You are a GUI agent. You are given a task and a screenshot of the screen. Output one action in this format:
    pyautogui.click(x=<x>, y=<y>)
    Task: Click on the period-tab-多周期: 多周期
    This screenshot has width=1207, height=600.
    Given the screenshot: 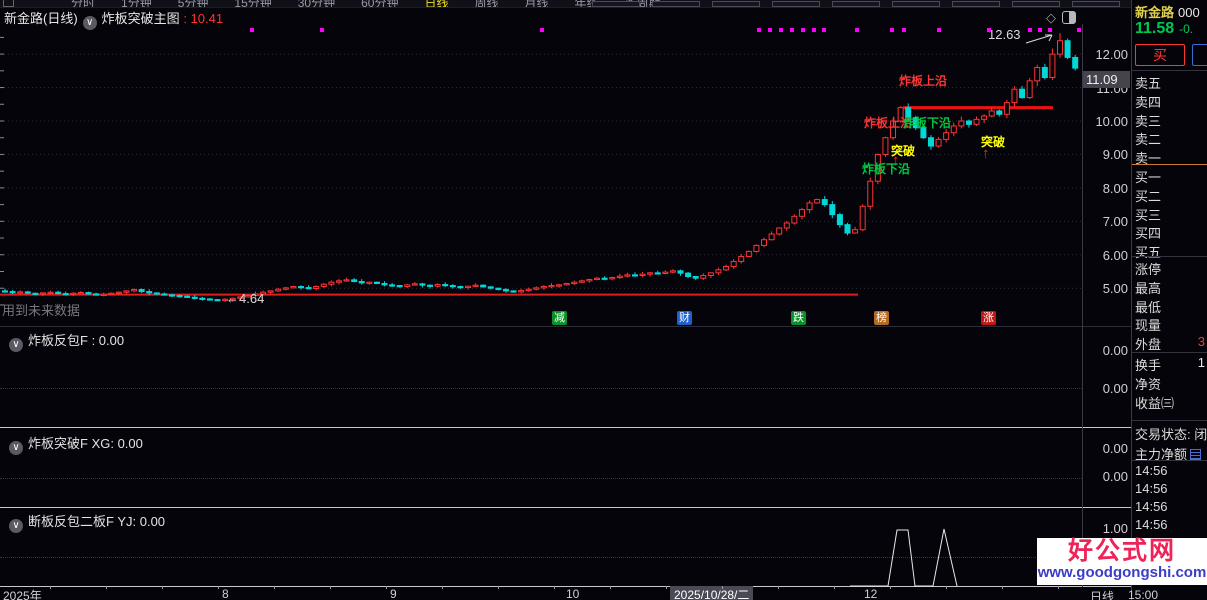 What is the action you would take?
    pyautogui.click(x=642, y=4)
    